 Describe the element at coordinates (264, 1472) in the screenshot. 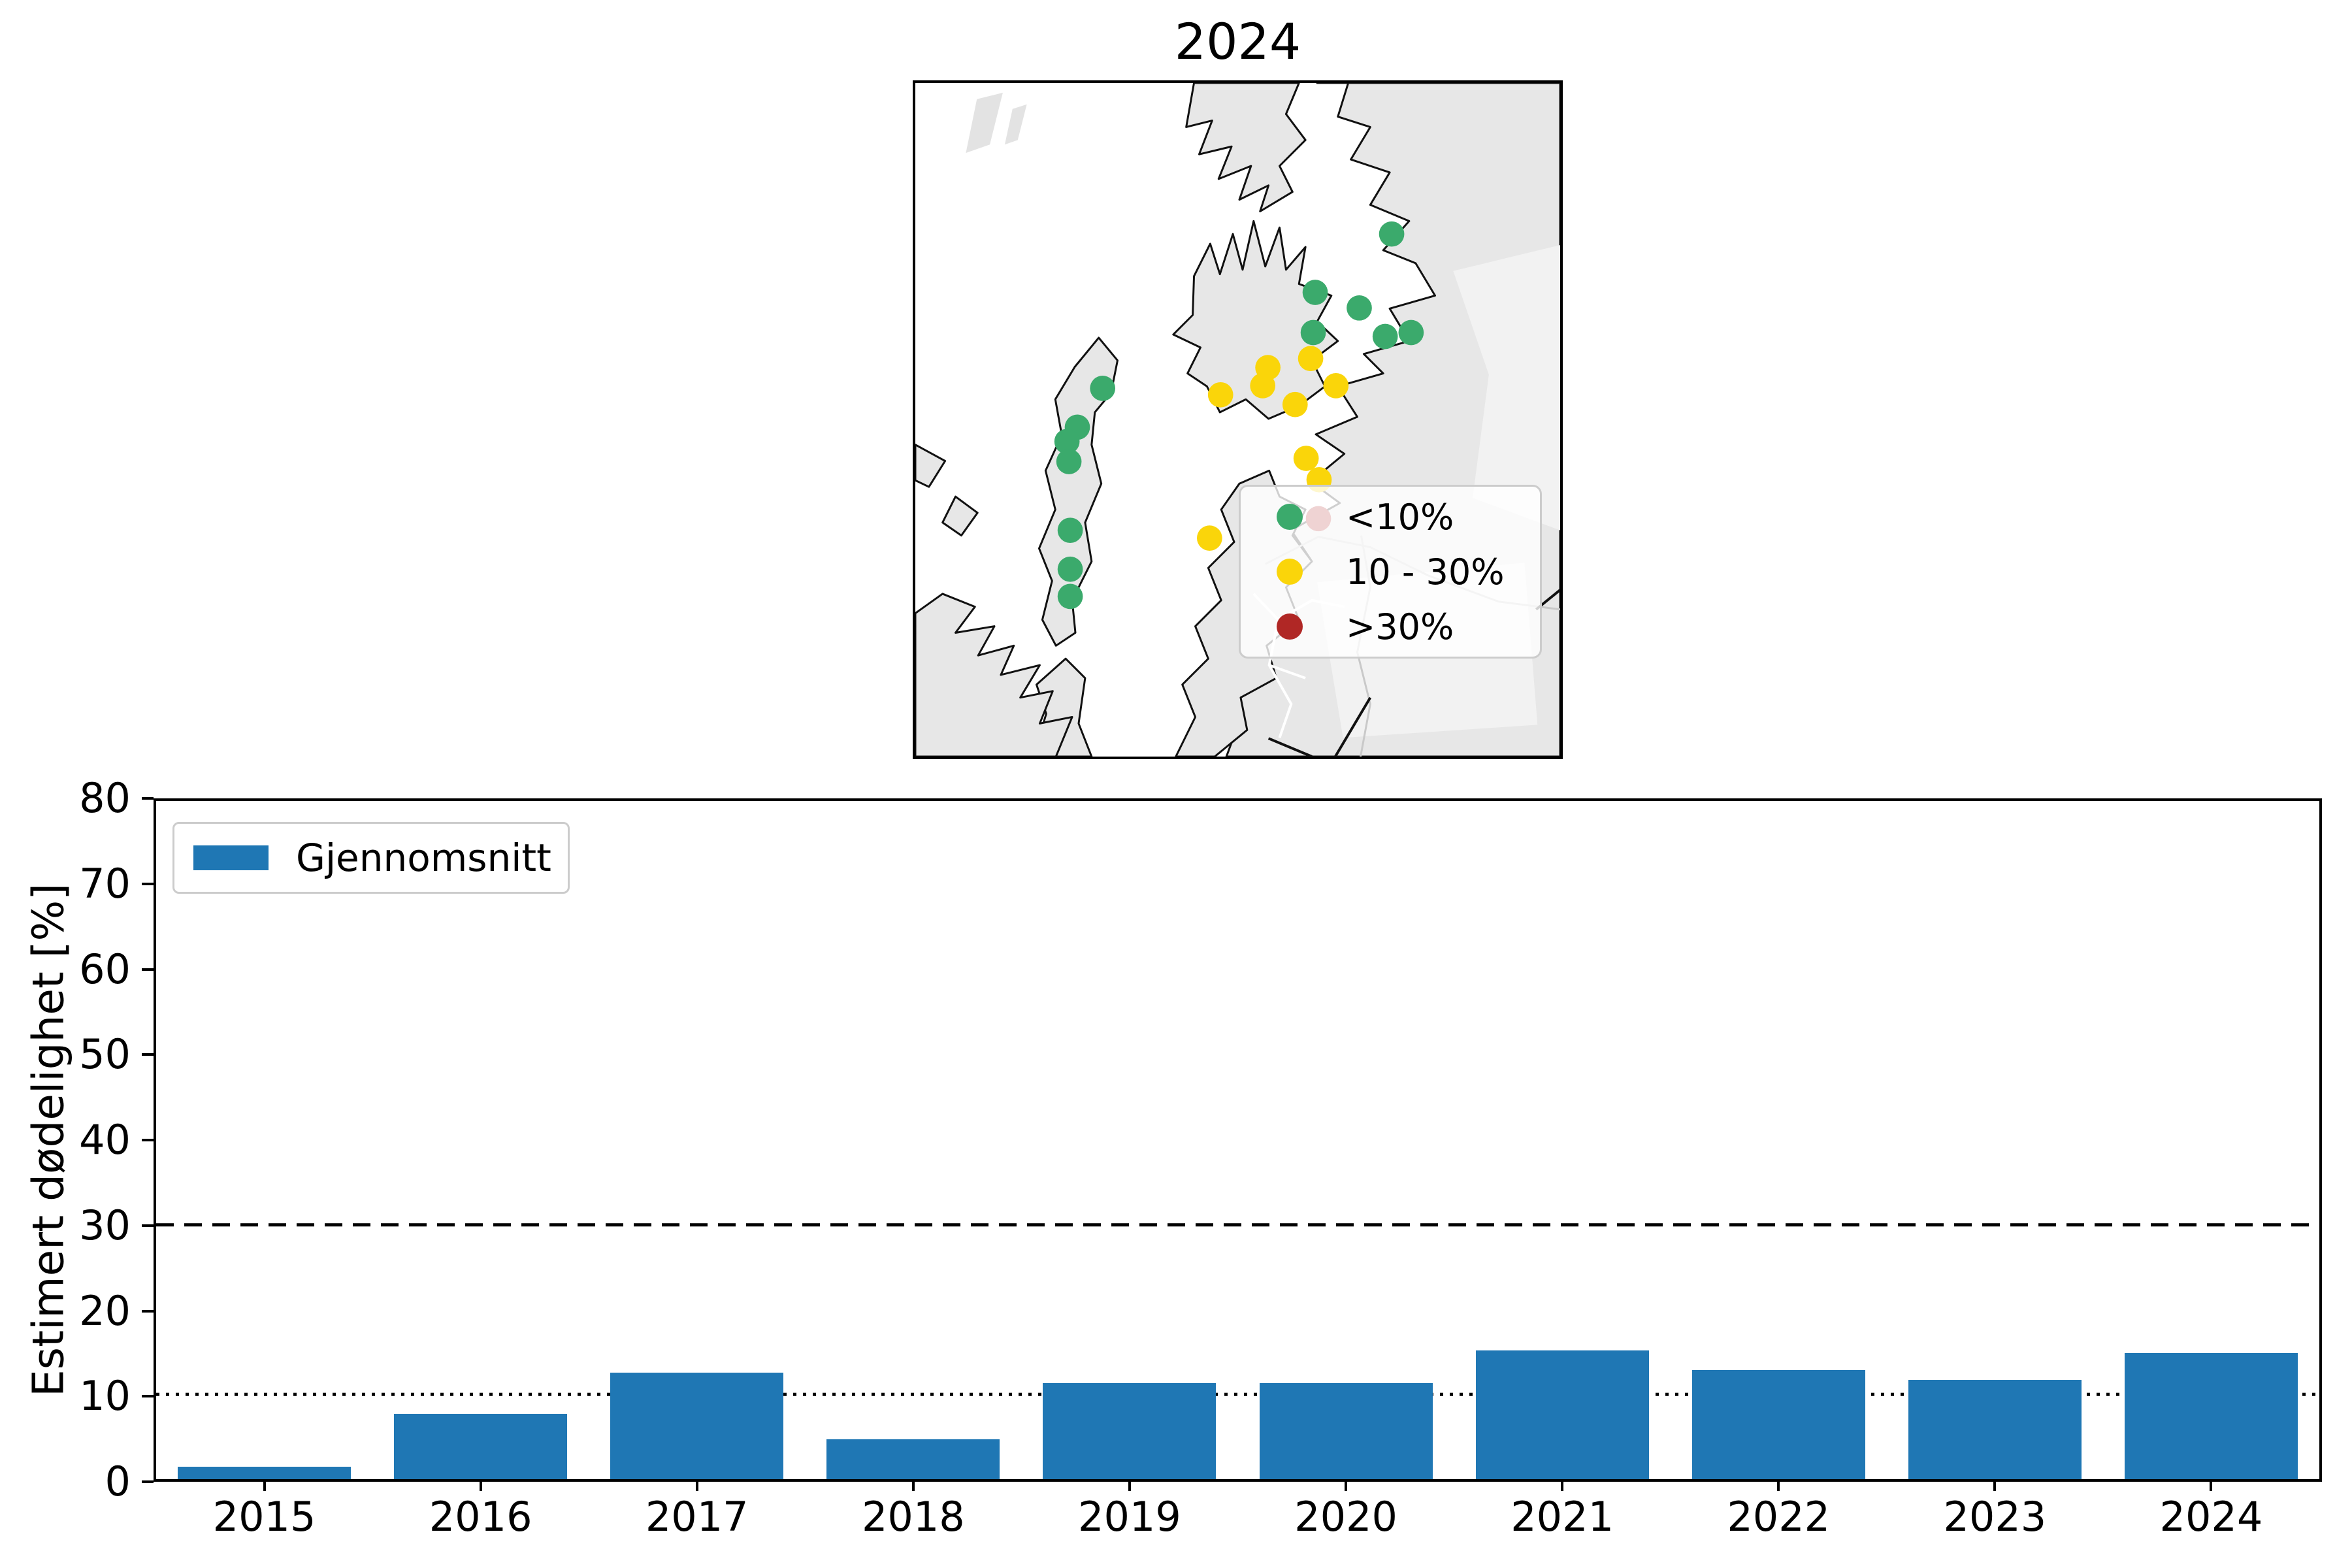

I see `bar-2015` at that location.